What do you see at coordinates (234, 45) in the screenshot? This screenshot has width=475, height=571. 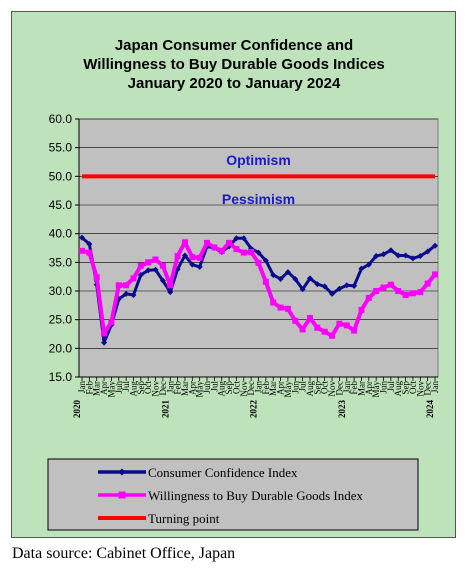 I see `chart-title-line: Japan Consumer Confidence and` at bounding box center [234, 45].